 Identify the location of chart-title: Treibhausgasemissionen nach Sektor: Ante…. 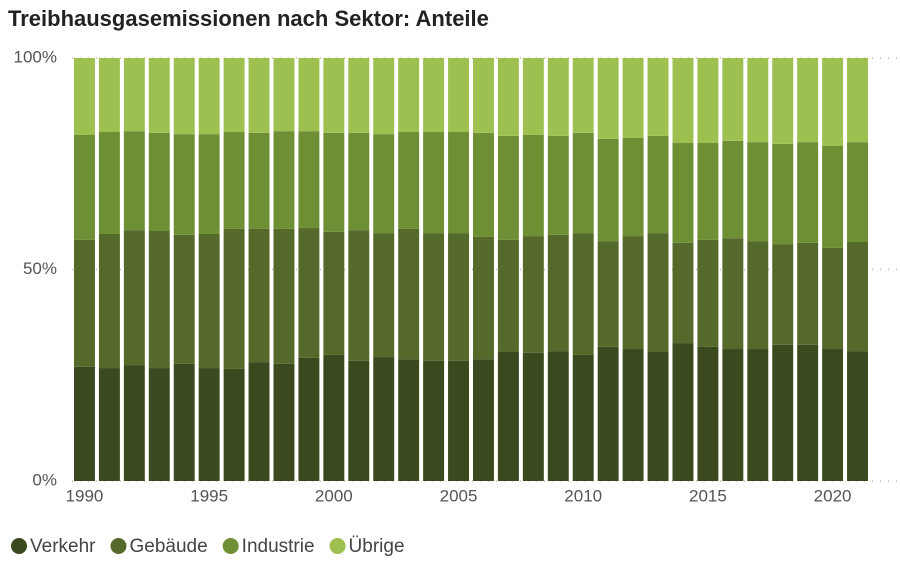
(248, 18).